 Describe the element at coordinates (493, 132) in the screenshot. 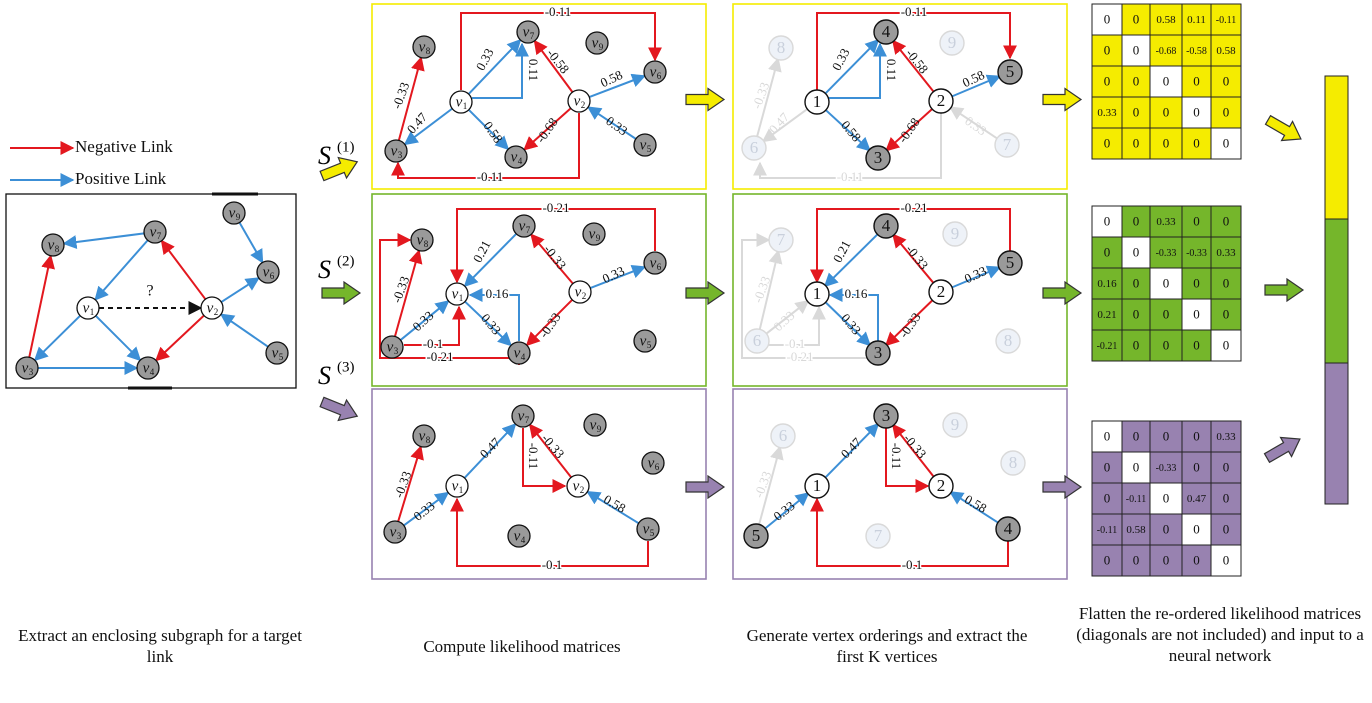

I see `edge-label: 0.58` at that location.